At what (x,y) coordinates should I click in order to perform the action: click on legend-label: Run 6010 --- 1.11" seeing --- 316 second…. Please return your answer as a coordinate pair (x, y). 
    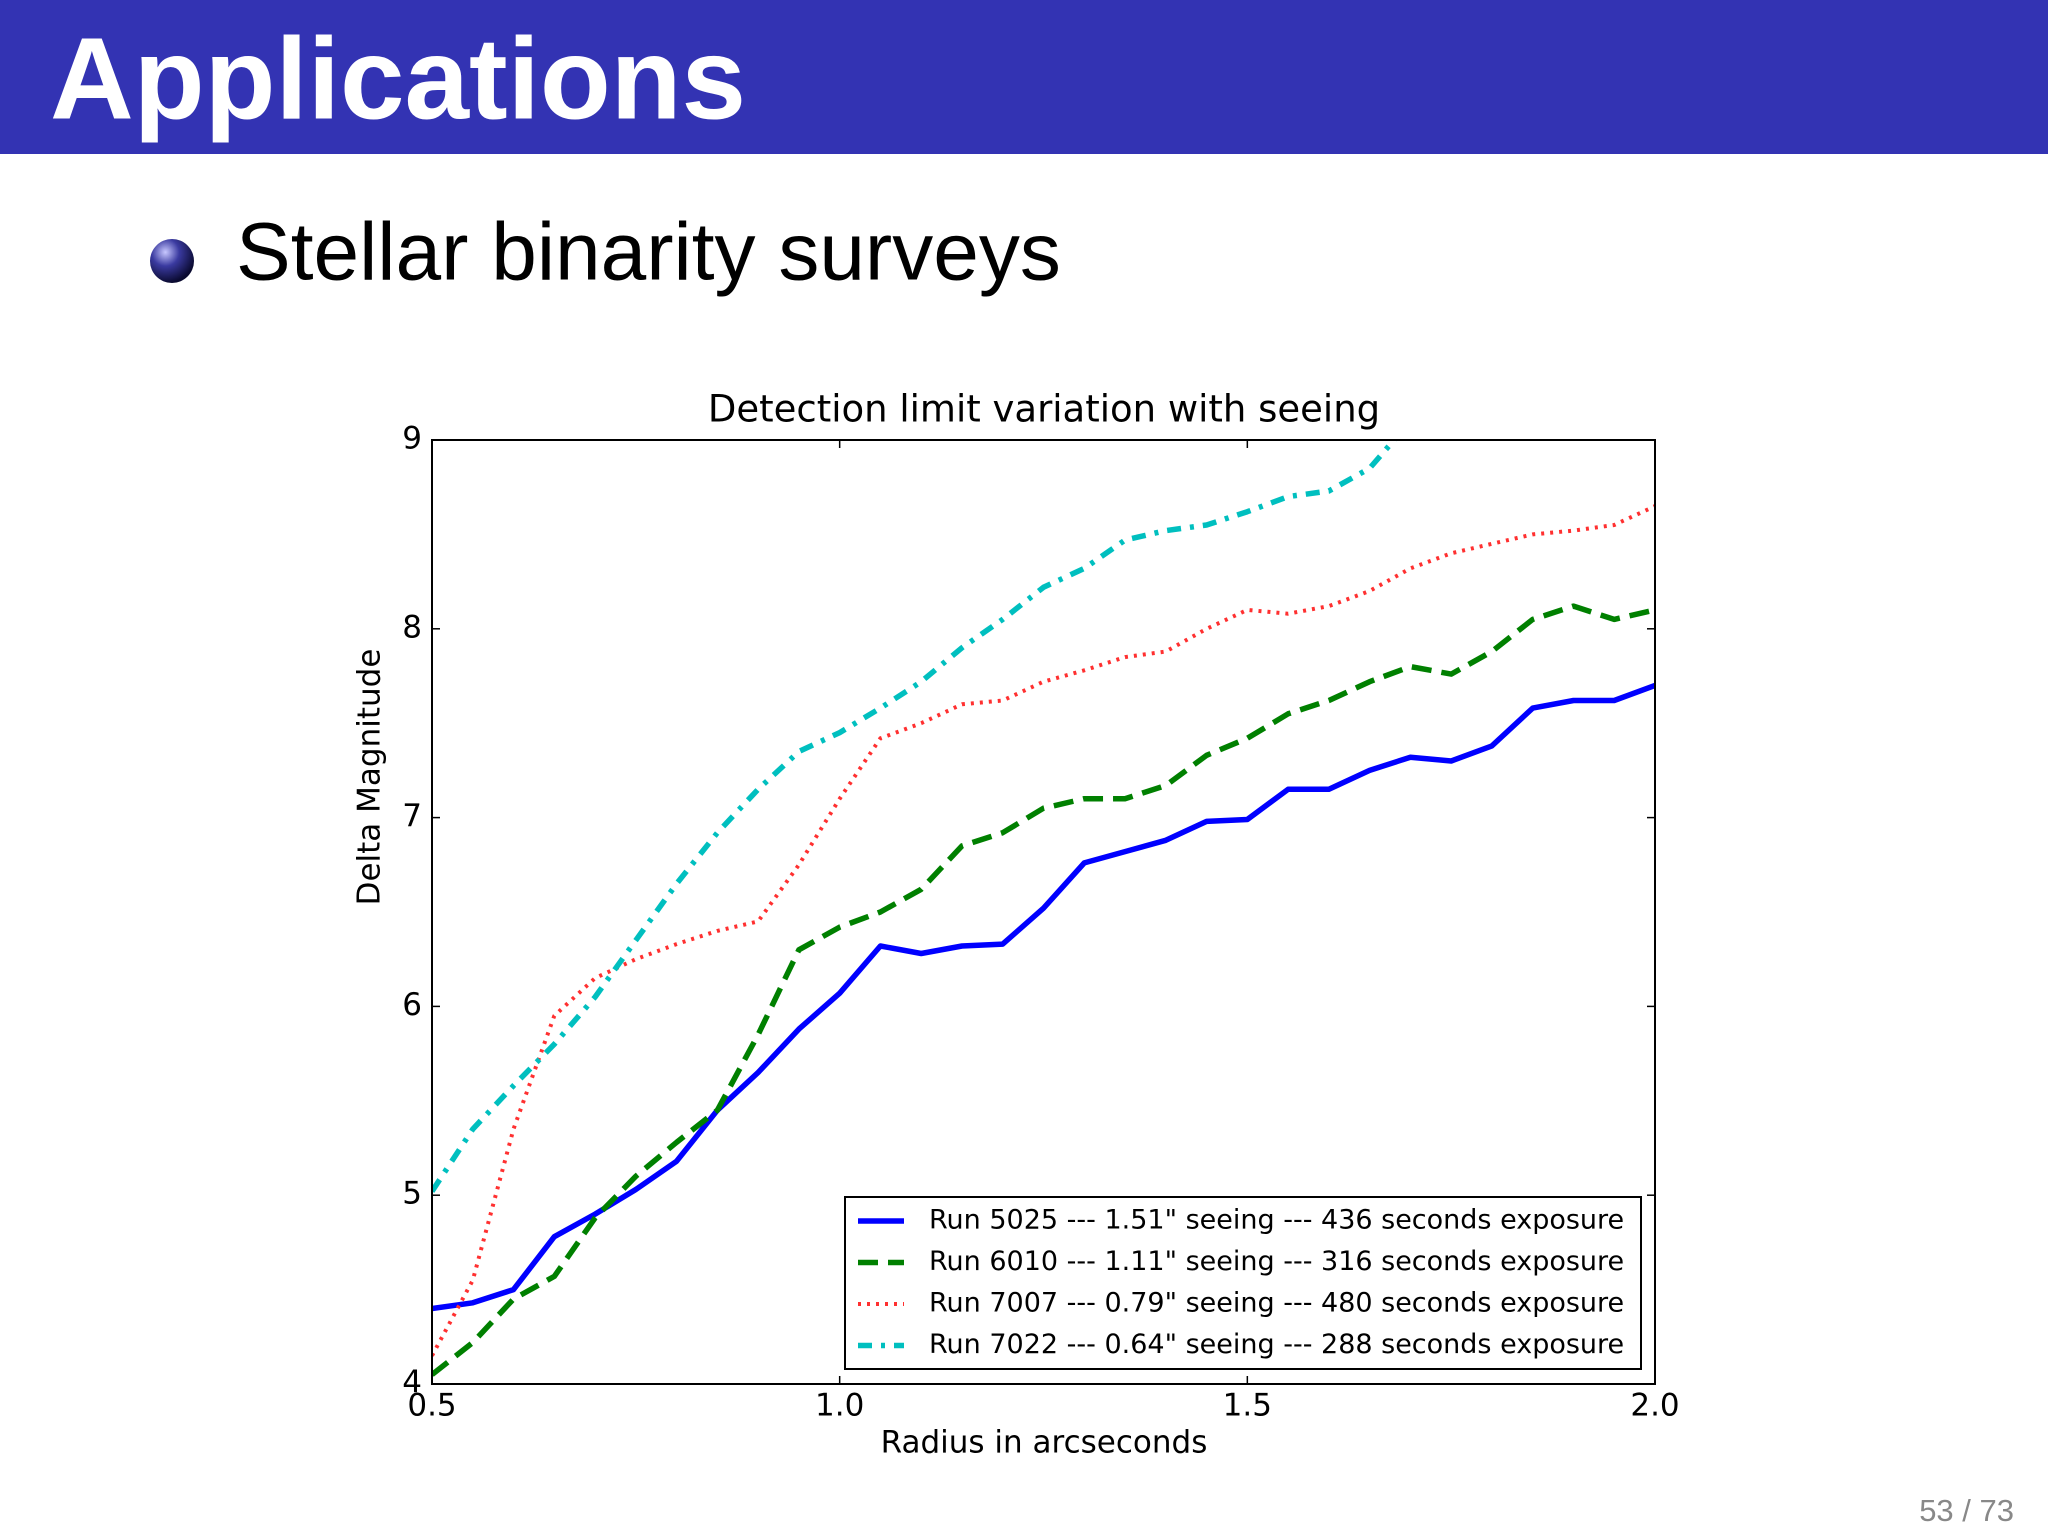
    Looking at the image, I should click on (1276, 1261).